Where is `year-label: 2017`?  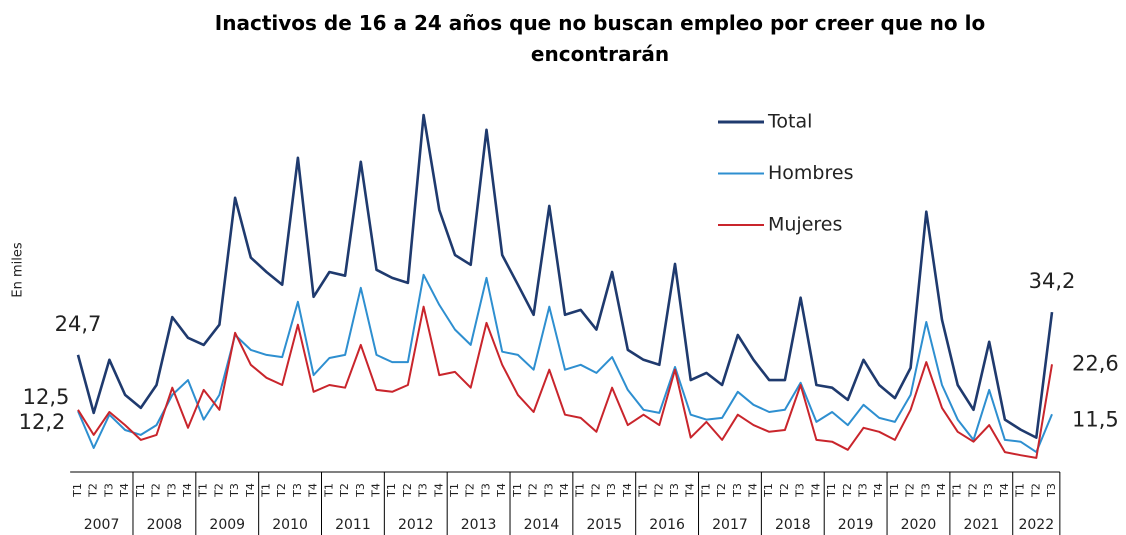
year-label: 2017 is located at coordinates (730, 525).